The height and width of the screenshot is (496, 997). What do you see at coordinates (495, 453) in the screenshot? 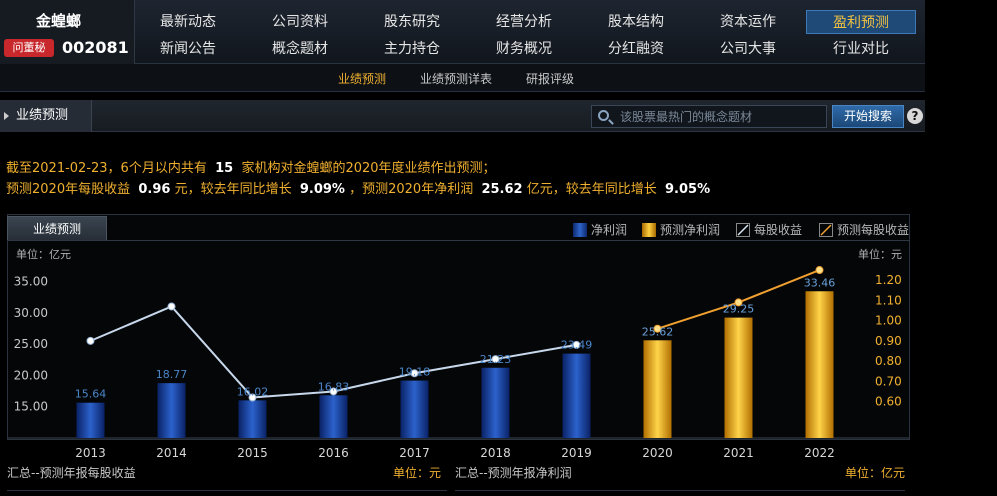
I see `x-tick-label: 2018` at bounding box center [495, 453].